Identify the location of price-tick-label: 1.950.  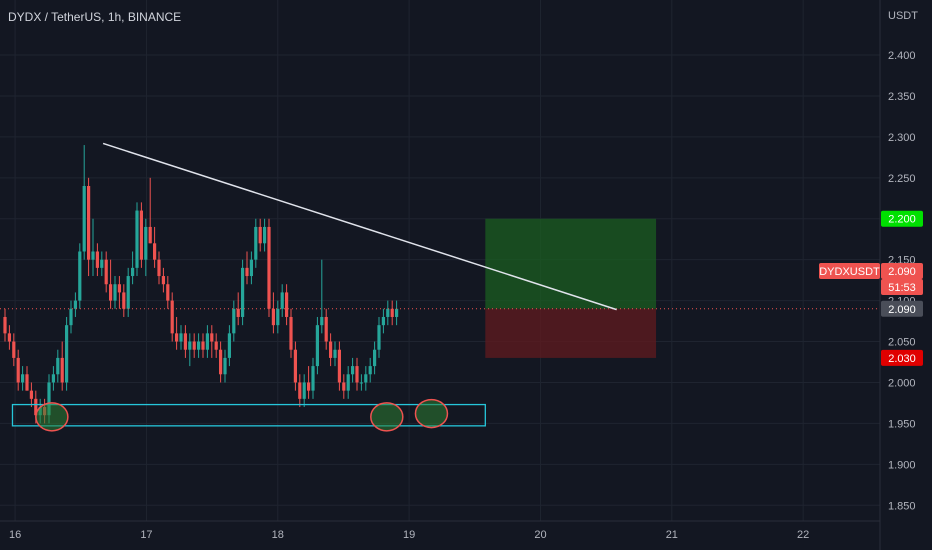
(902, 424).